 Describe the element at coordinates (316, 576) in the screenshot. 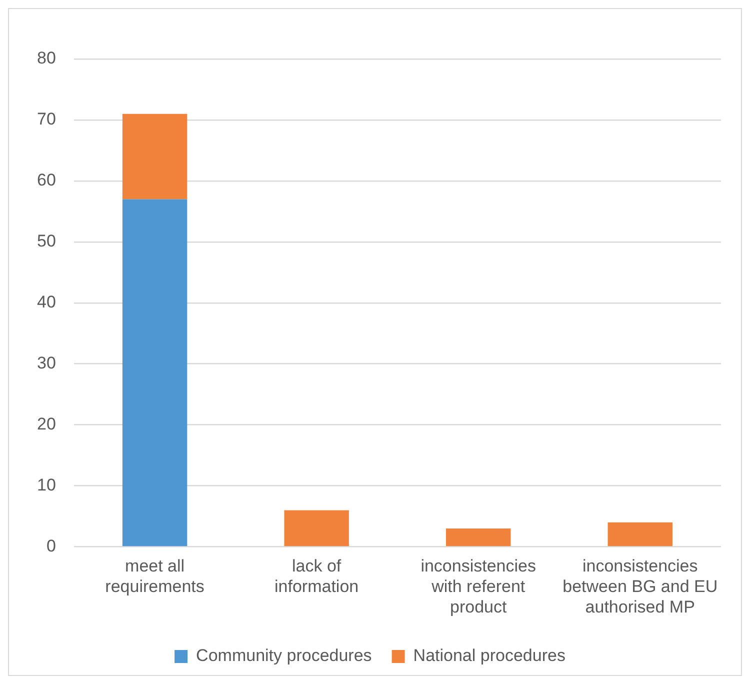

I see `x-tick-label: lack of information` at that location.